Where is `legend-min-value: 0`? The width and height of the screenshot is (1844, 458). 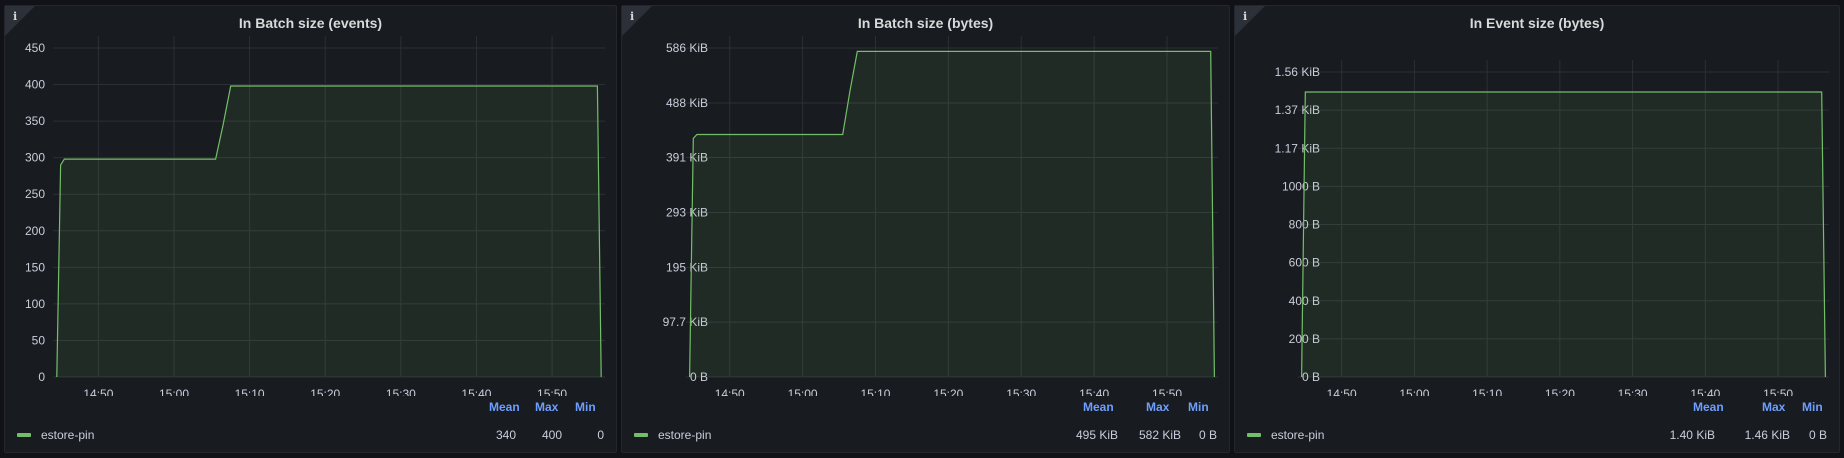
legend-min-value: 0 is located at coordinates (600, 435).